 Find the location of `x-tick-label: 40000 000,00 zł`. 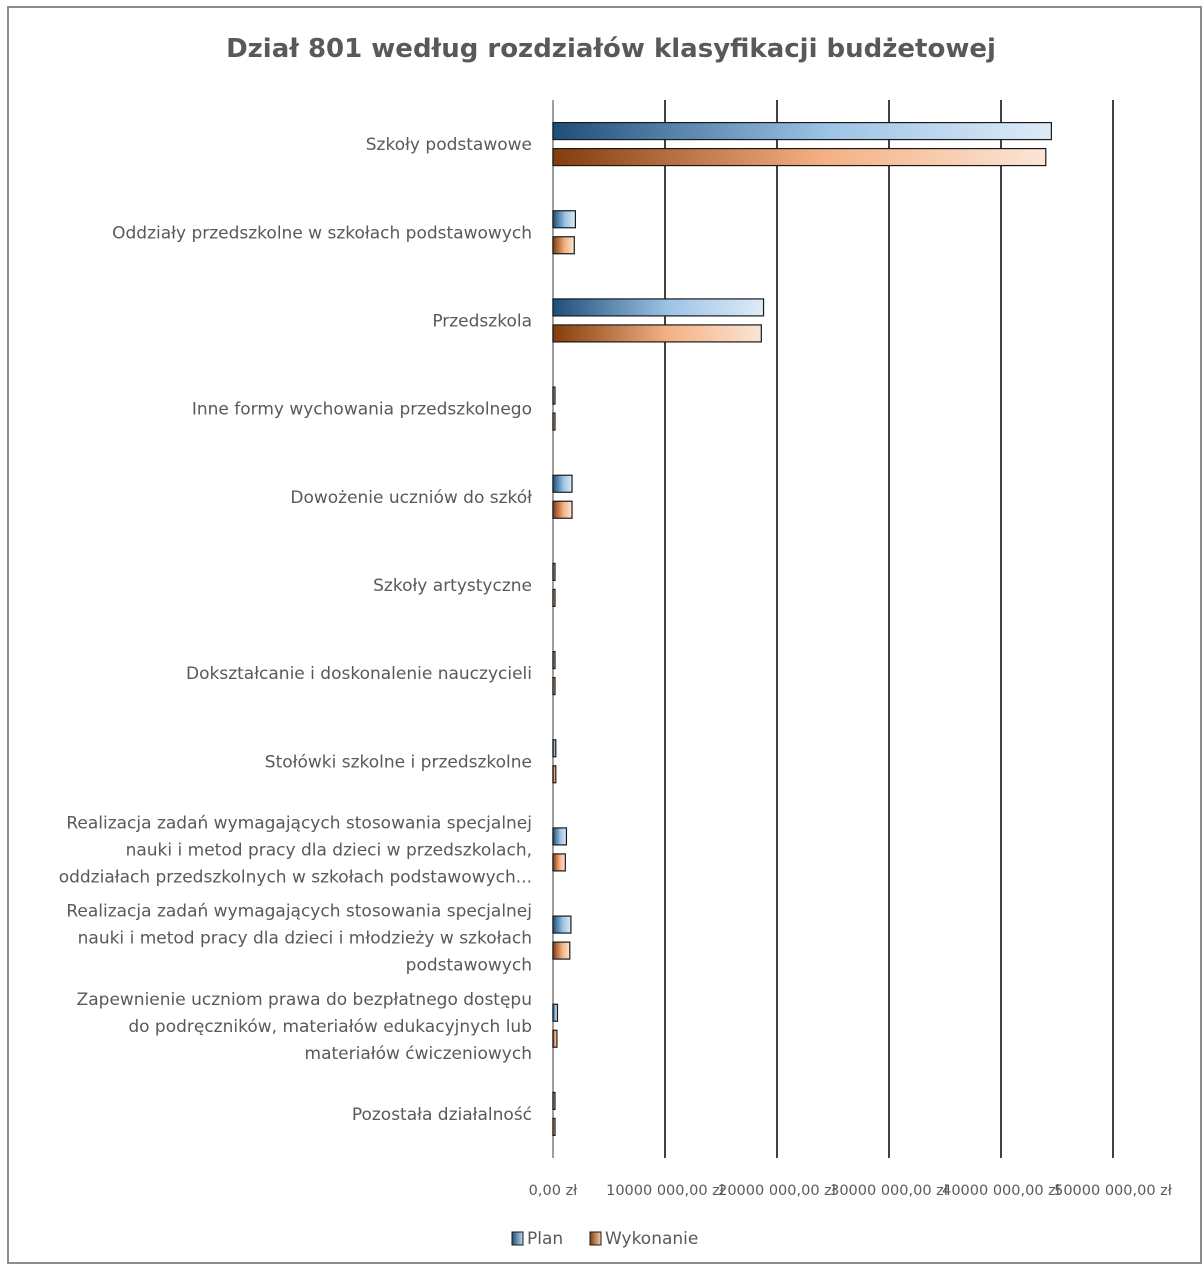

x-tick-label: 40000 000,00 zł is located at coordinates (1001, 1191).